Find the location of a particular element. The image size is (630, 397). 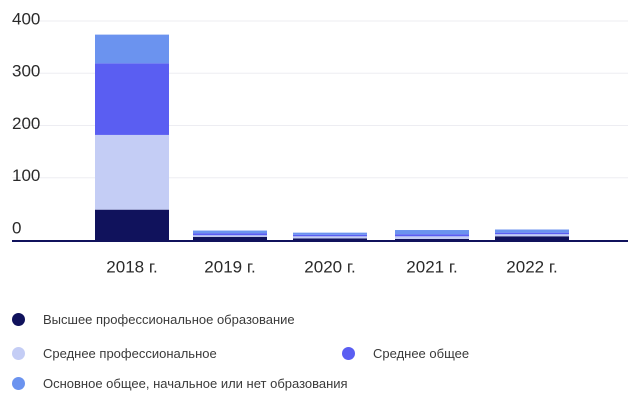

y-axis-ticks: 0 100 200 300 400 is located at coordinates (26, 123).